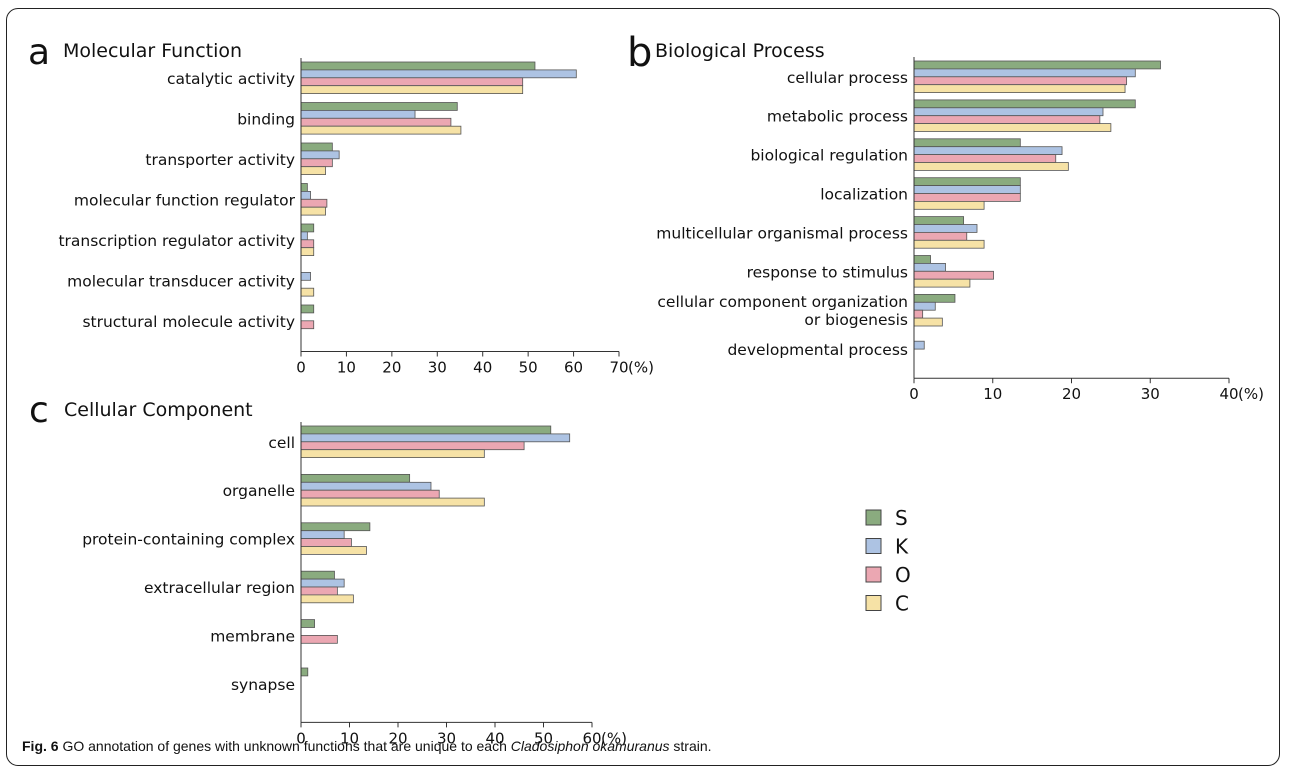 This screenshot has height=778, width=1290. I want to click on category-label: molecular function regulator, so click(185, 200).